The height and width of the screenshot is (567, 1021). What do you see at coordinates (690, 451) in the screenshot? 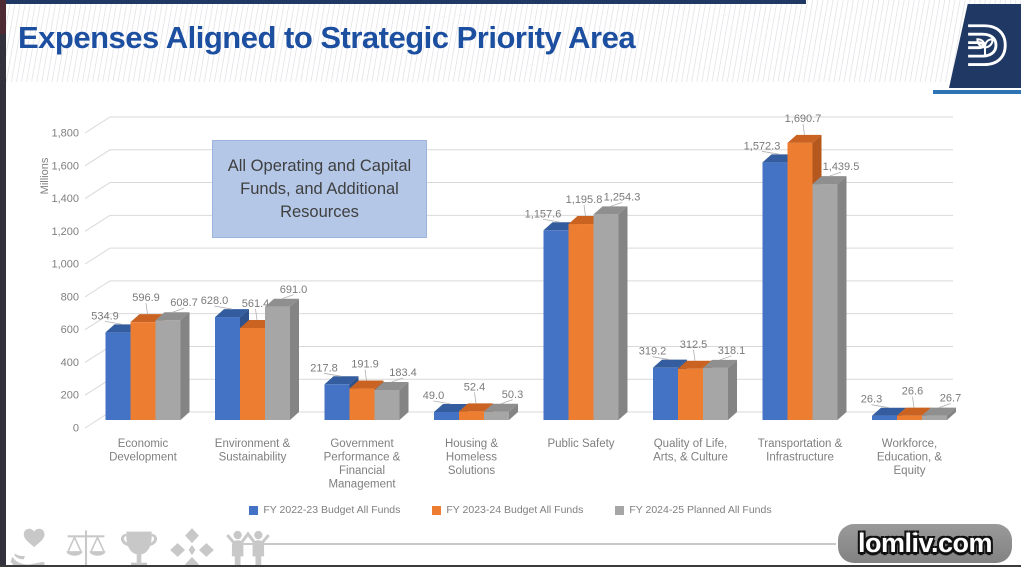
I see `category-label: Quality of Life, Arts, & Culture` at bounding box center [690, 451].